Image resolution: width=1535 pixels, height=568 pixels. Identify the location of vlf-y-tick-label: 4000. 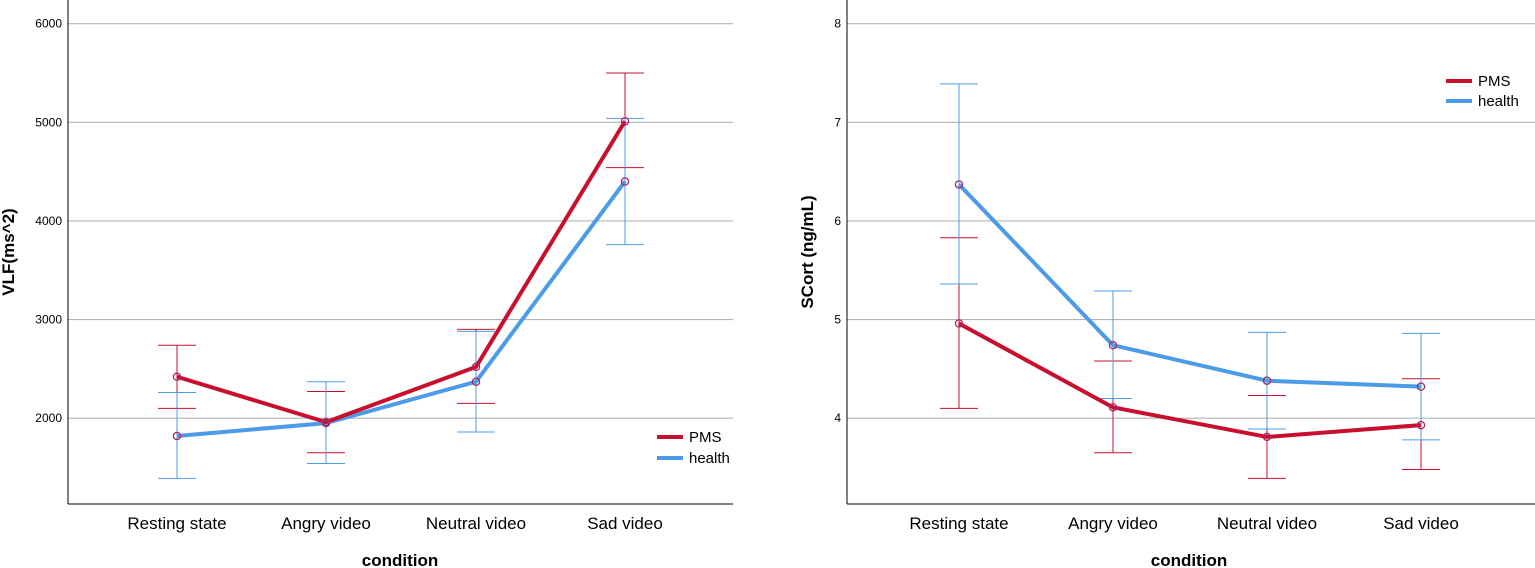
(48, 221).